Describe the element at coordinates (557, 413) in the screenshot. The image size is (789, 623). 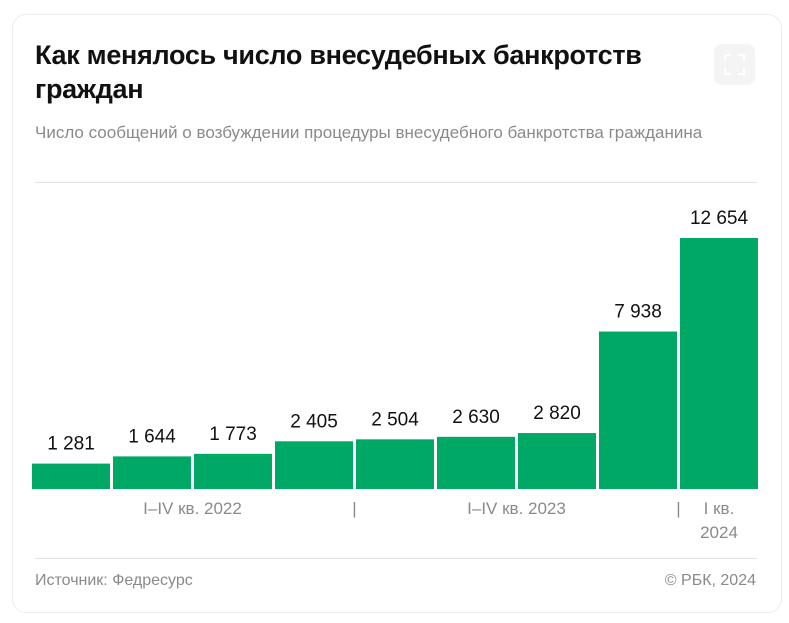
I see `data-label-6: 2 820` at that location.